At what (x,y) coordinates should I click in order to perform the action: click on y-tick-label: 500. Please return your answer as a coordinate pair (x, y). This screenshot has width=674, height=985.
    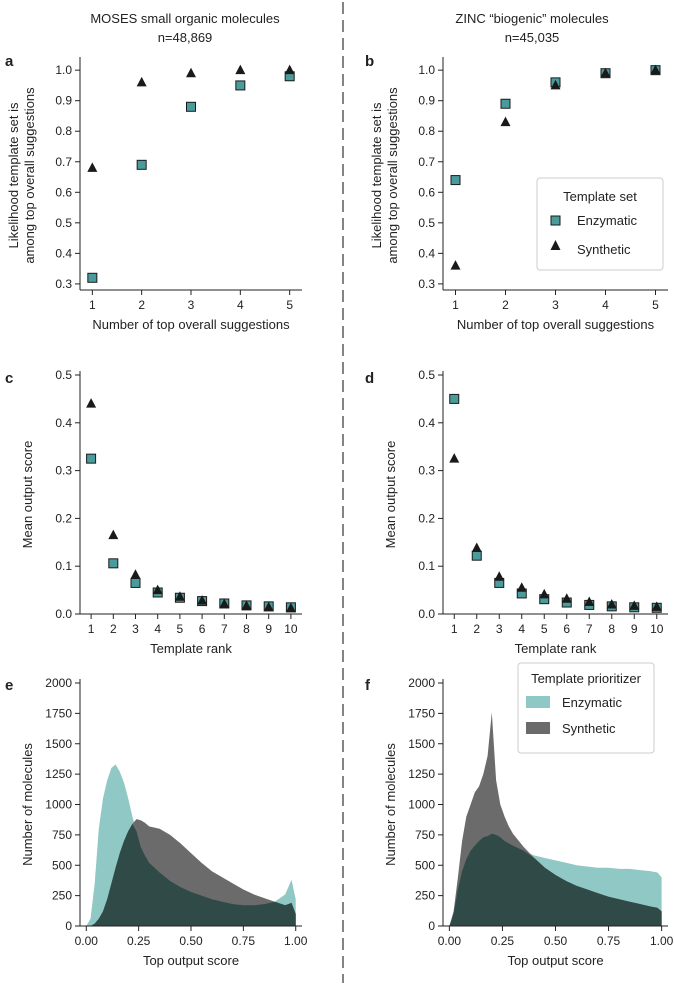
    Looking at the image, I should click on (425, 865).